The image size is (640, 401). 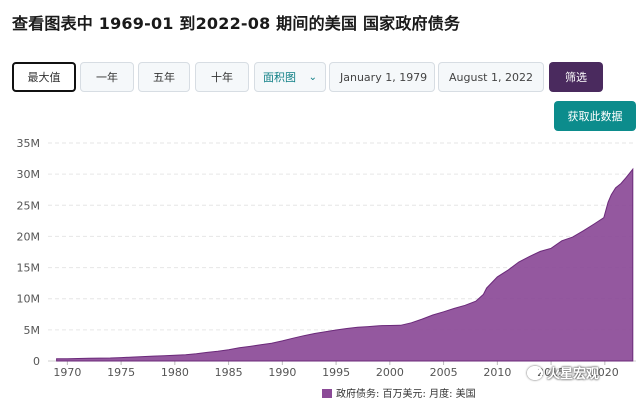 I want to click on x-tick-label: 1995, so click(x=336, y=372).